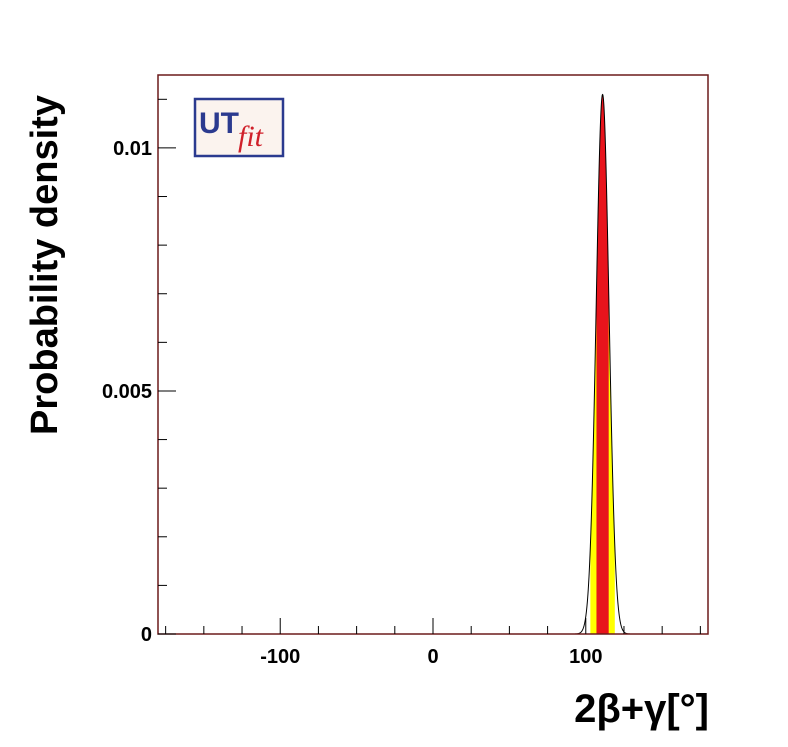  I want to click on x-tick-label: 0, so click(432, 657).